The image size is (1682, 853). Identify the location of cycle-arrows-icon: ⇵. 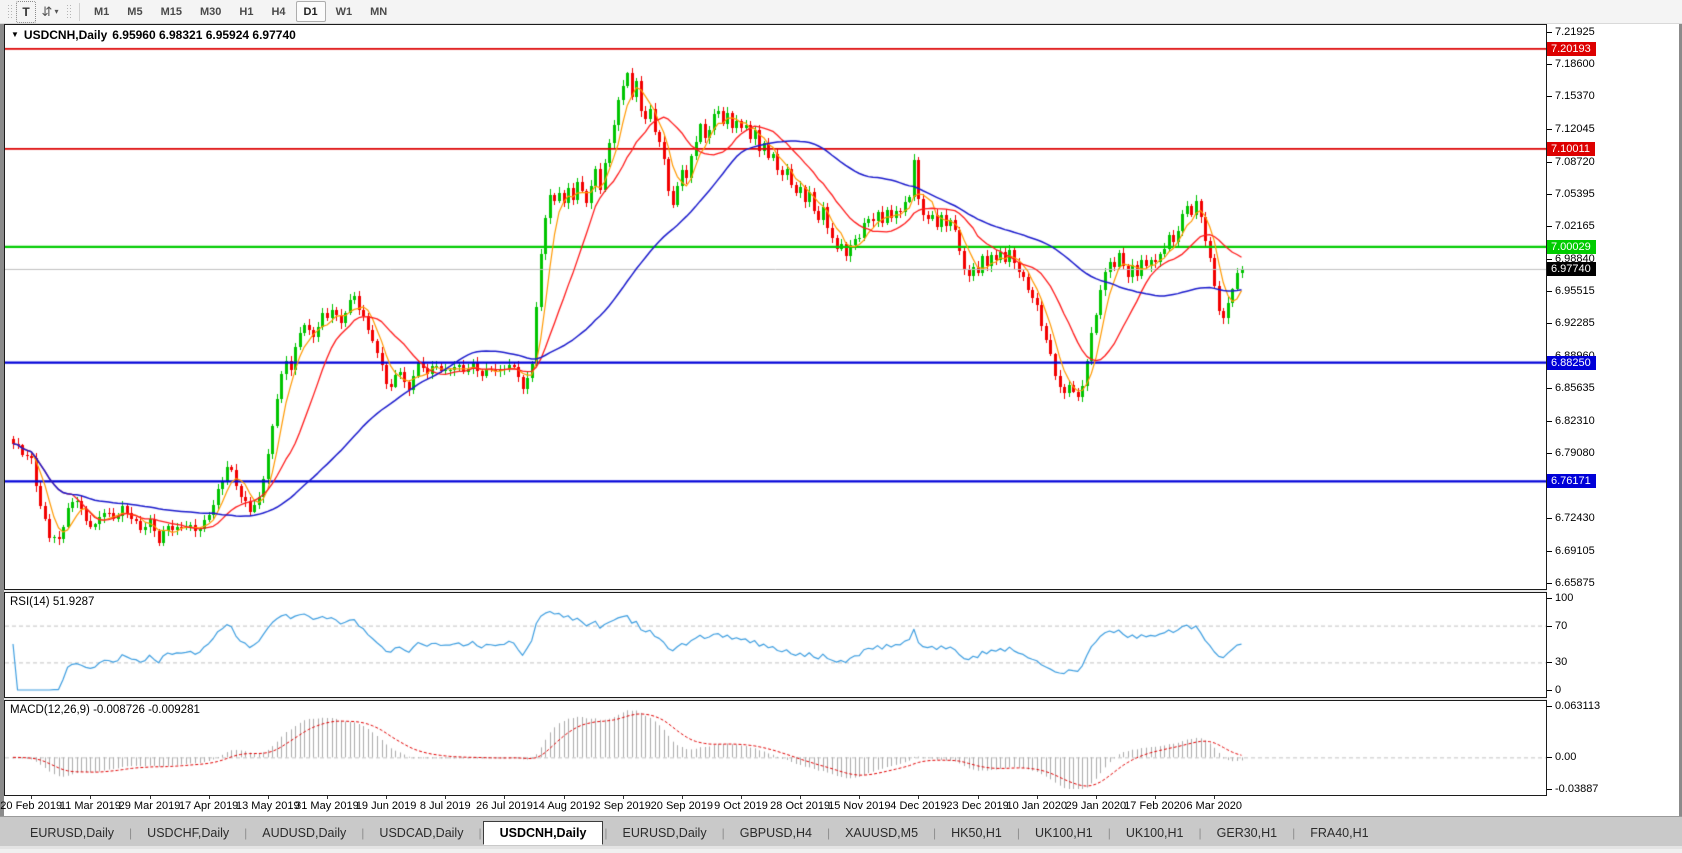
(47, 11).